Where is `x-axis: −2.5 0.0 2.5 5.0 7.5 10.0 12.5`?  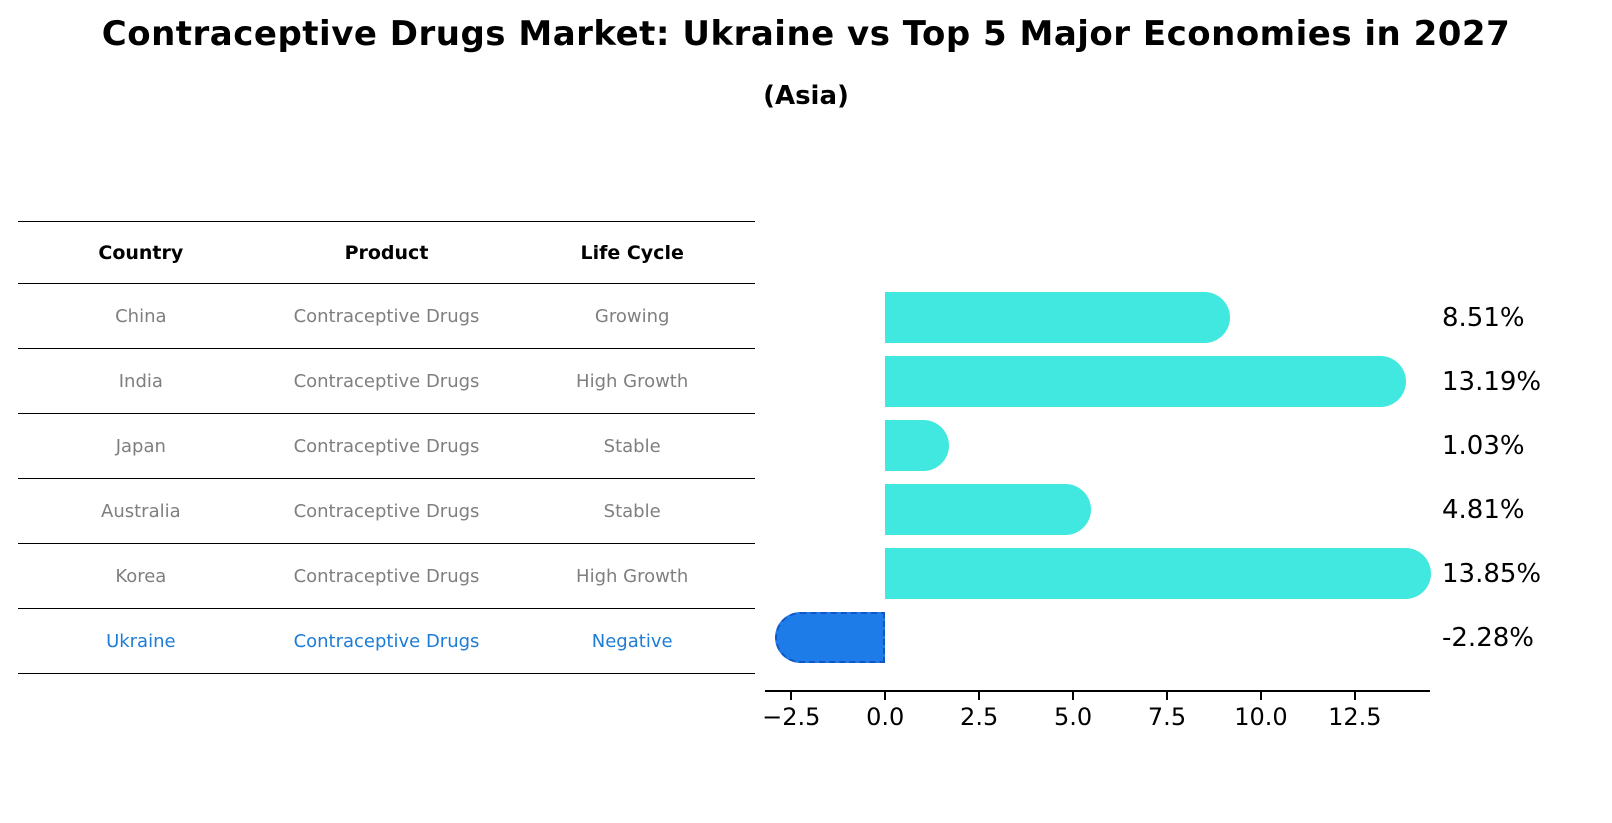 x-axis: −2.5 0.0 2.5 5.0 7.5 10.0 12.5 is located at coordinates (1096, 714).